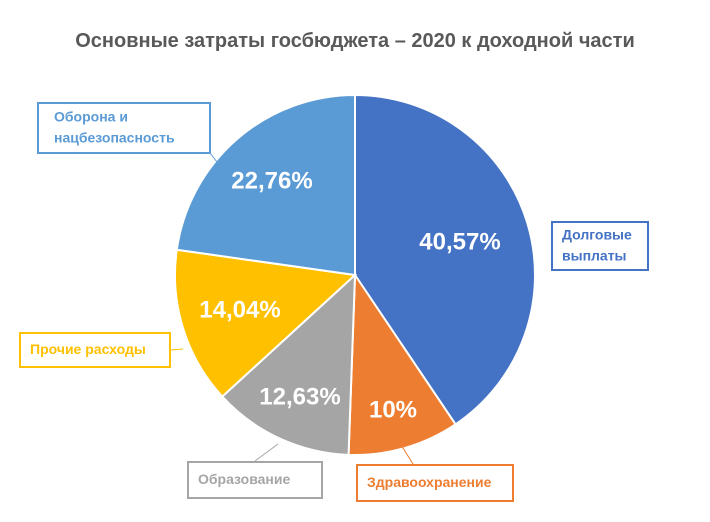 Image resolution: width=710 pixels, height=522 pixels. What do you see at coordinates (597, 244) in the screenshot?
I see `slice-1-category-label: Долговые выплаты` at bounding box center [597, 244].